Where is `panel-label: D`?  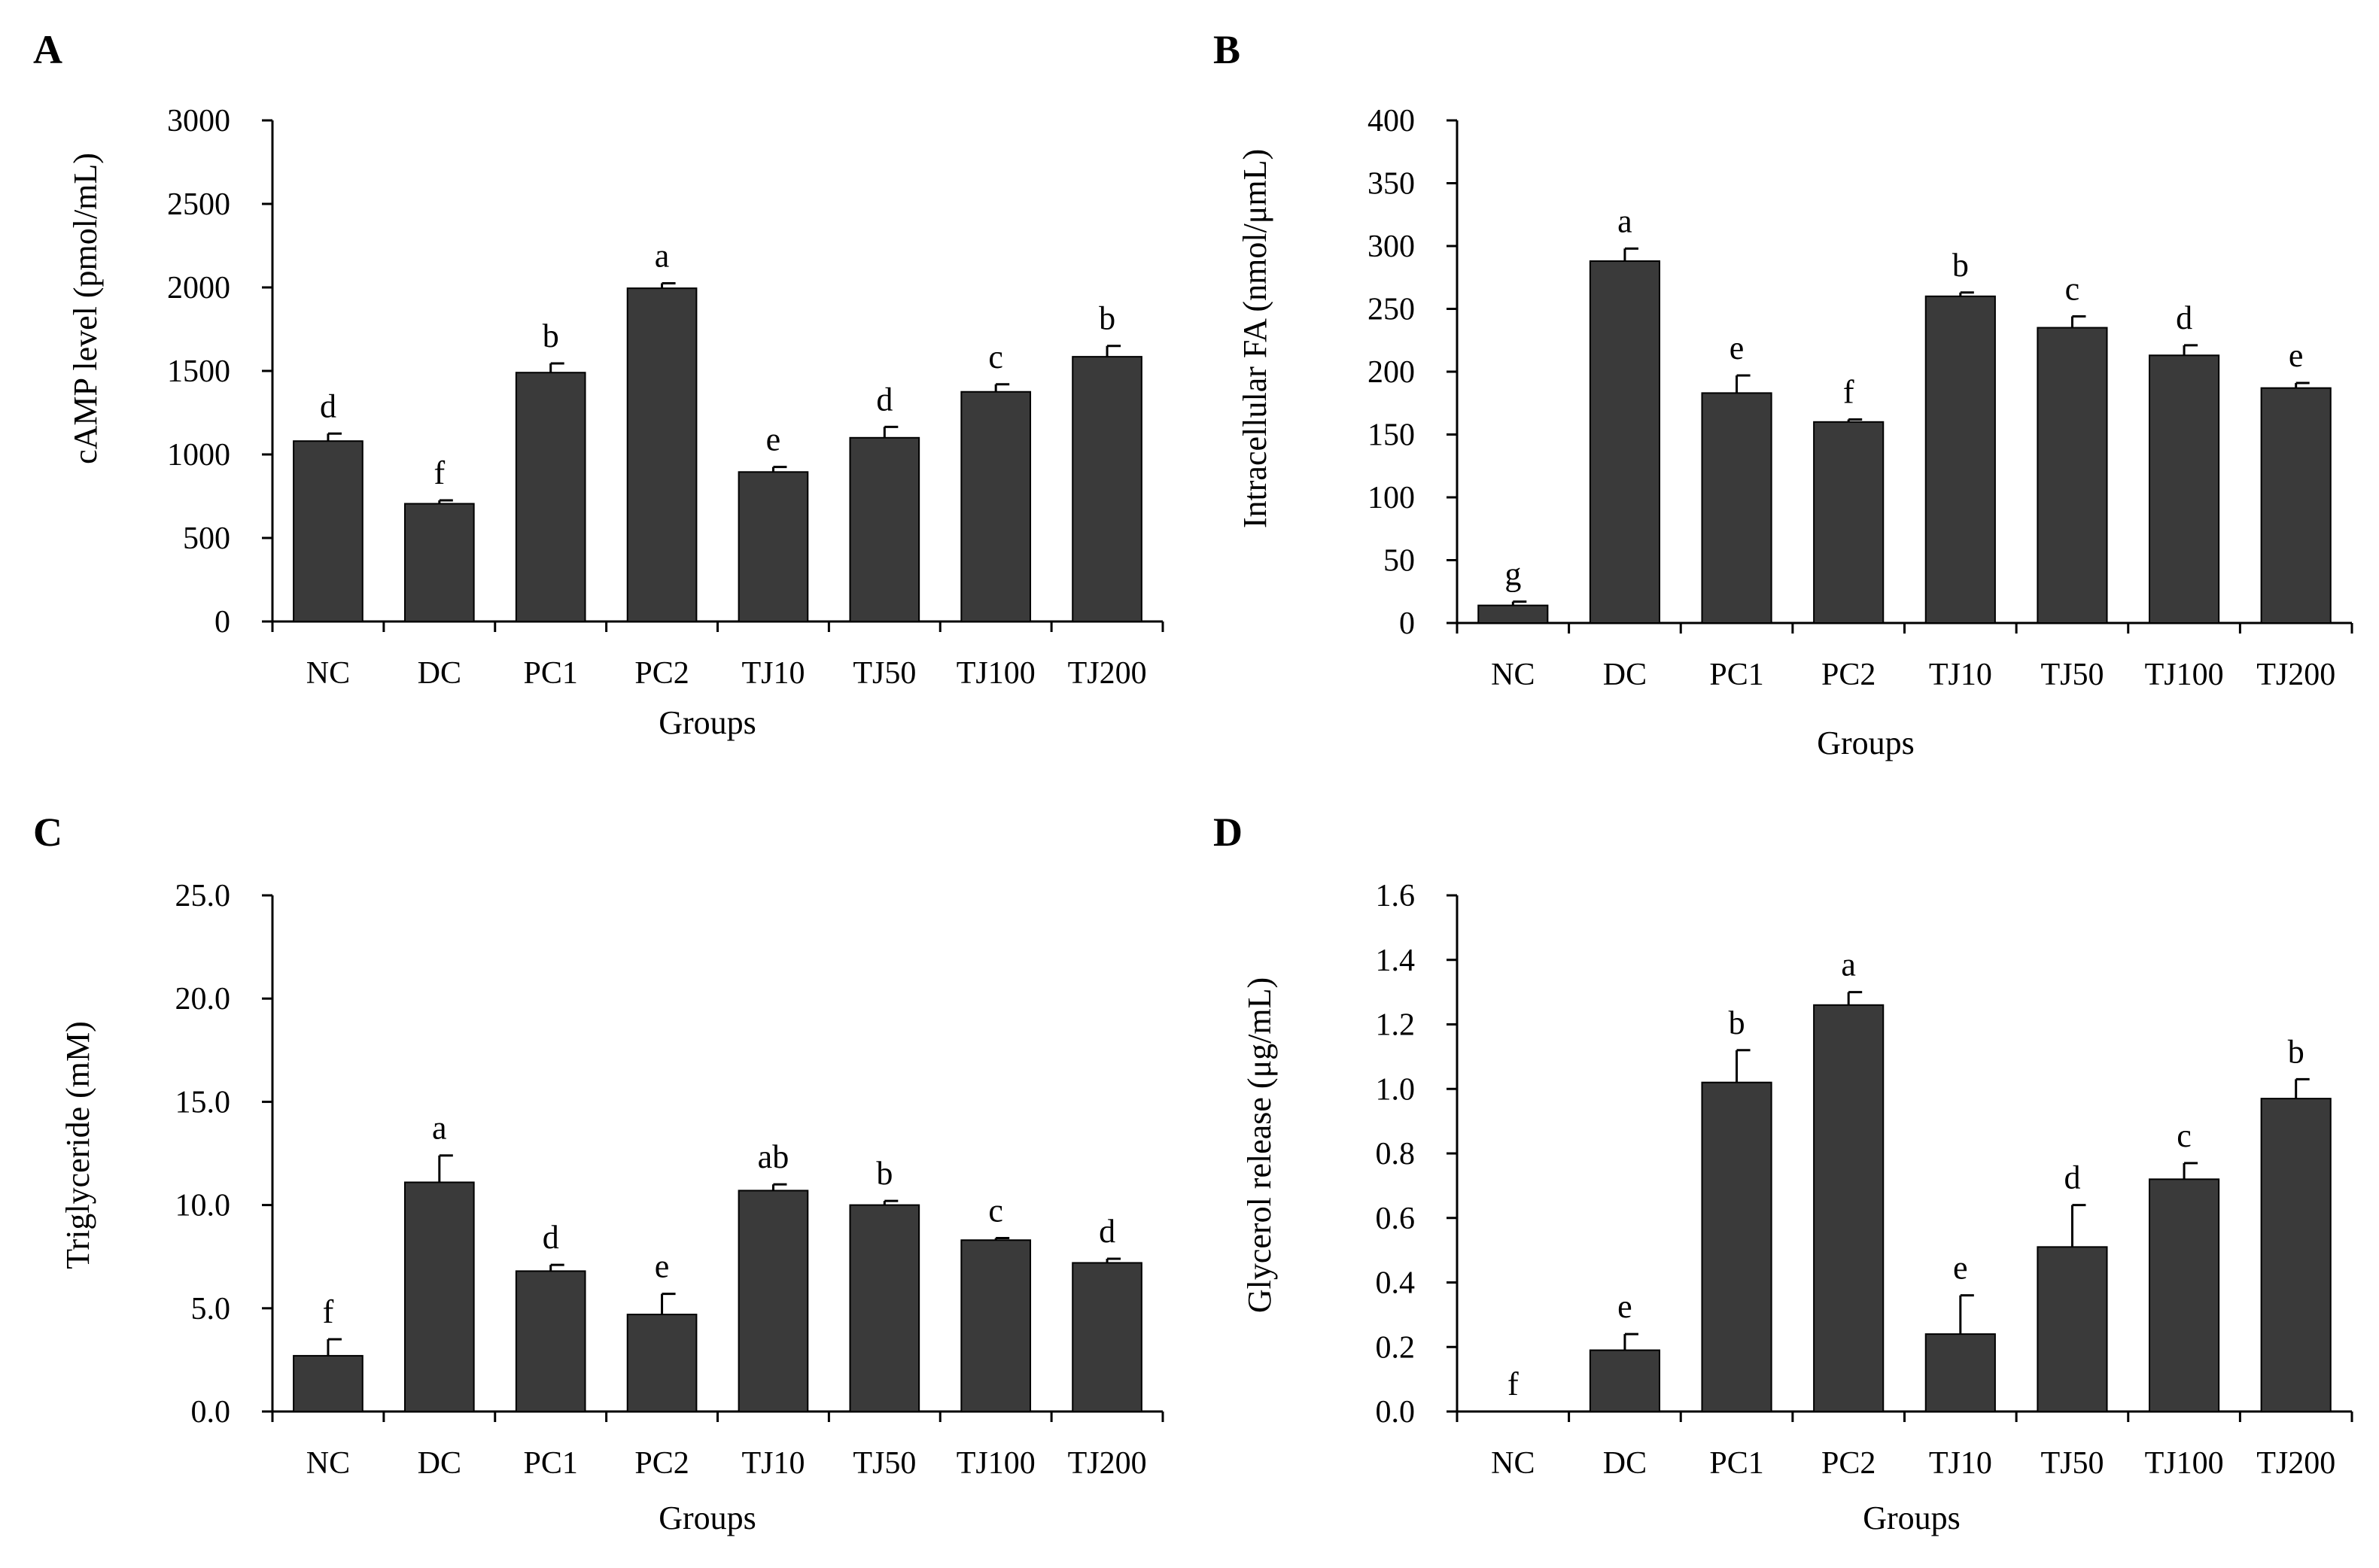 panel-label: D is located at coordinates (1228, 832).